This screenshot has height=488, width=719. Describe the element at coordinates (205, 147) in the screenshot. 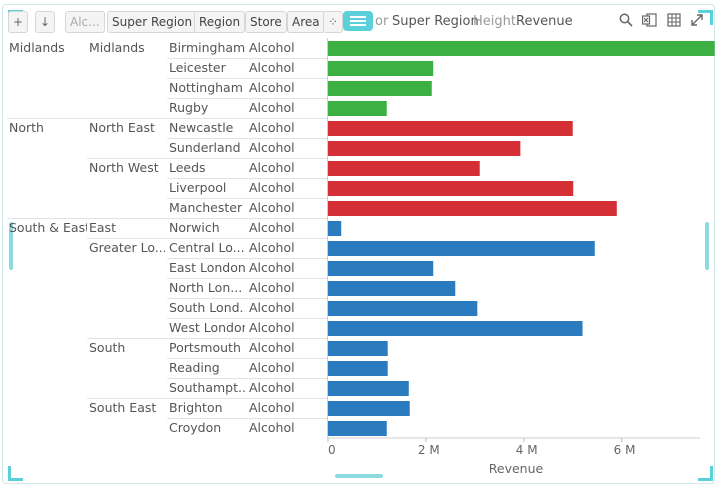

I see `store-cell: Sunderland` at that location.